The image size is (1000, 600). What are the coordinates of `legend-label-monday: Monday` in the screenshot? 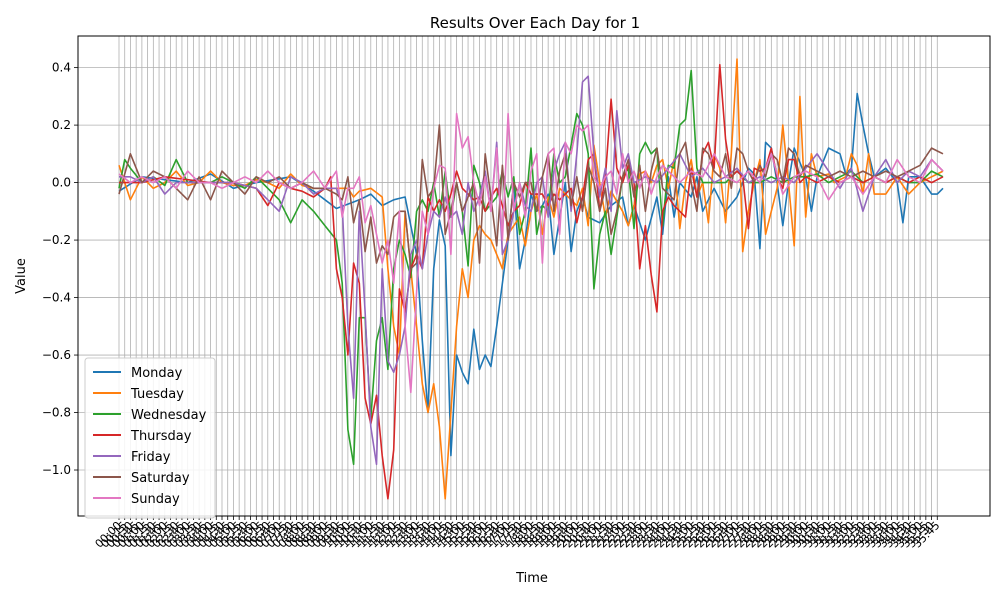 It's located at (157, 373).